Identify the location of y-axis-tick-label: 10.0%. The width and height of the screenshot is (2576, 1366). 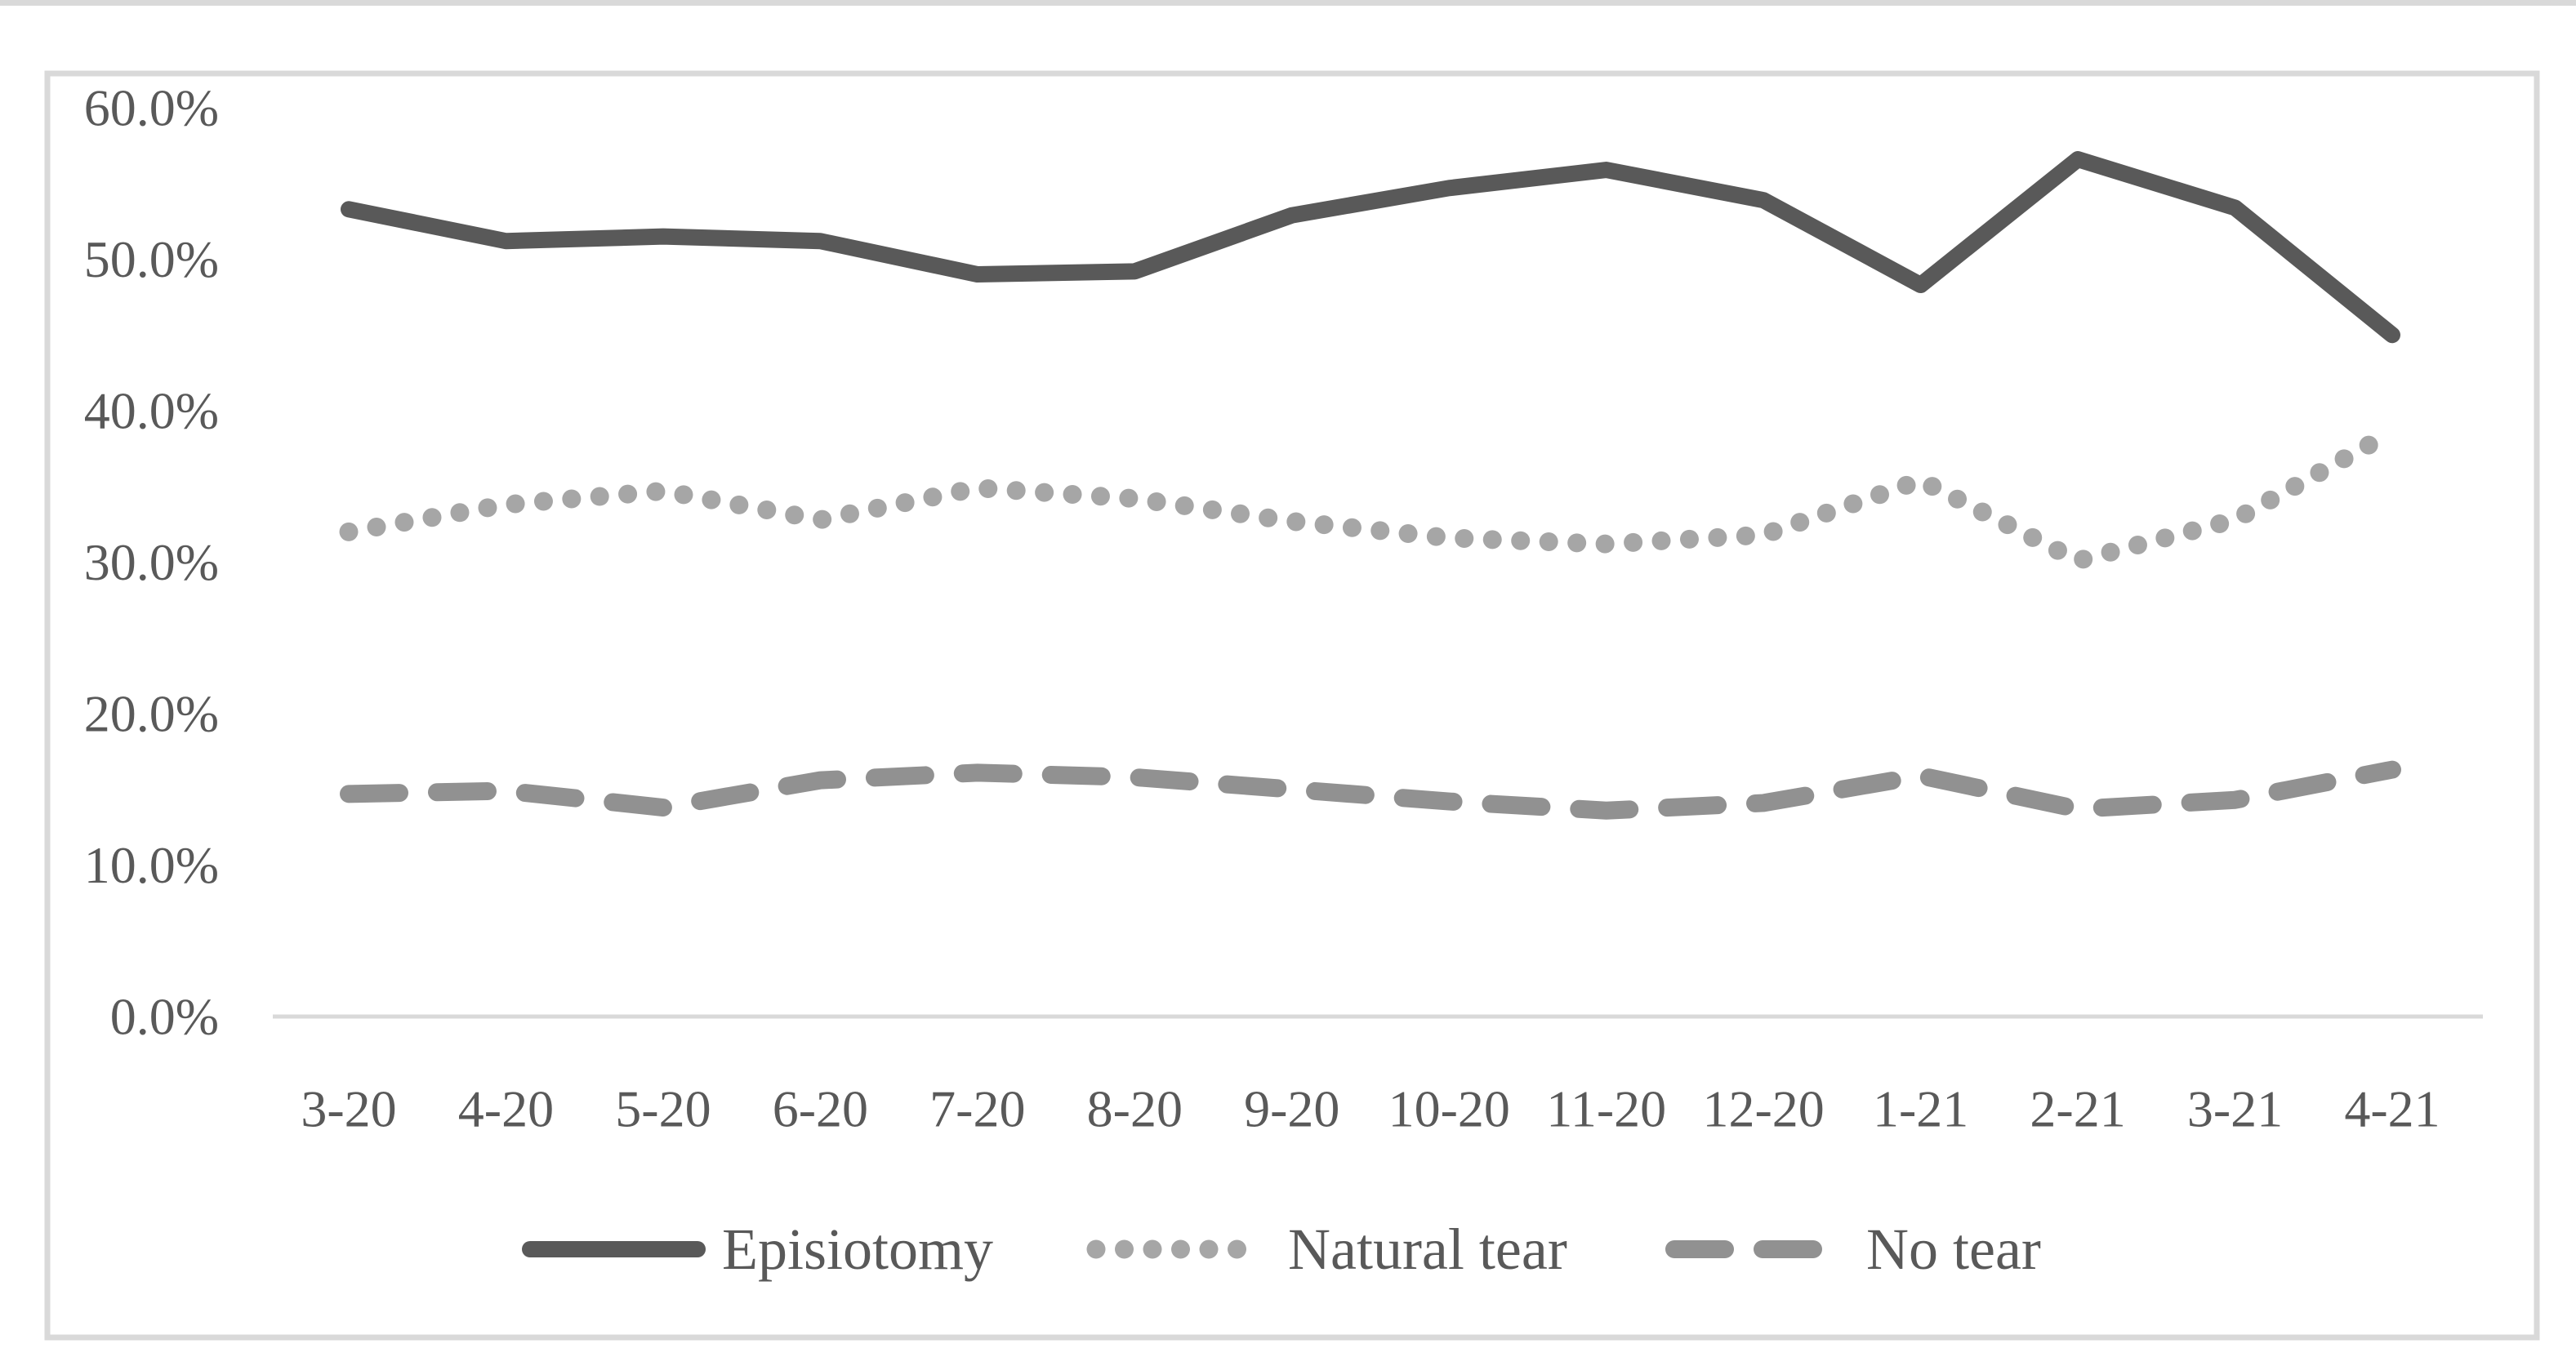
(151, 865).